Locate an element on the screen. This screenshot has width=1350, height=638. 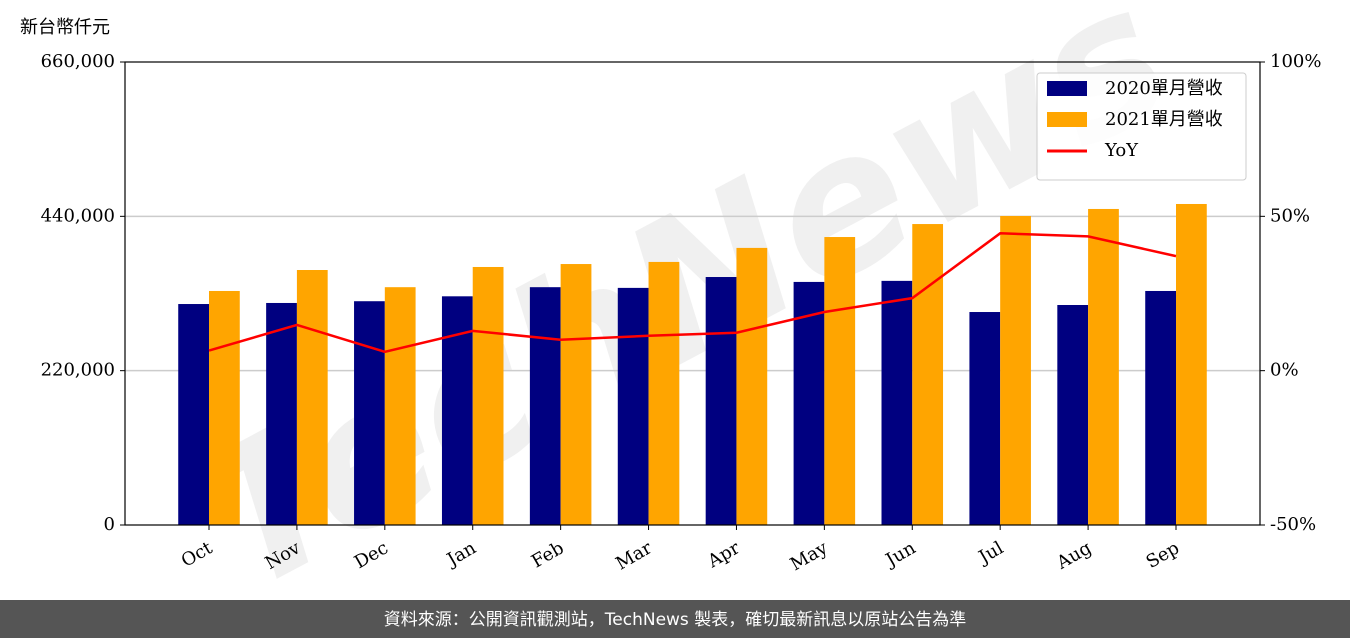
x-tick-label: Jul is located at coordinates (991, 553).